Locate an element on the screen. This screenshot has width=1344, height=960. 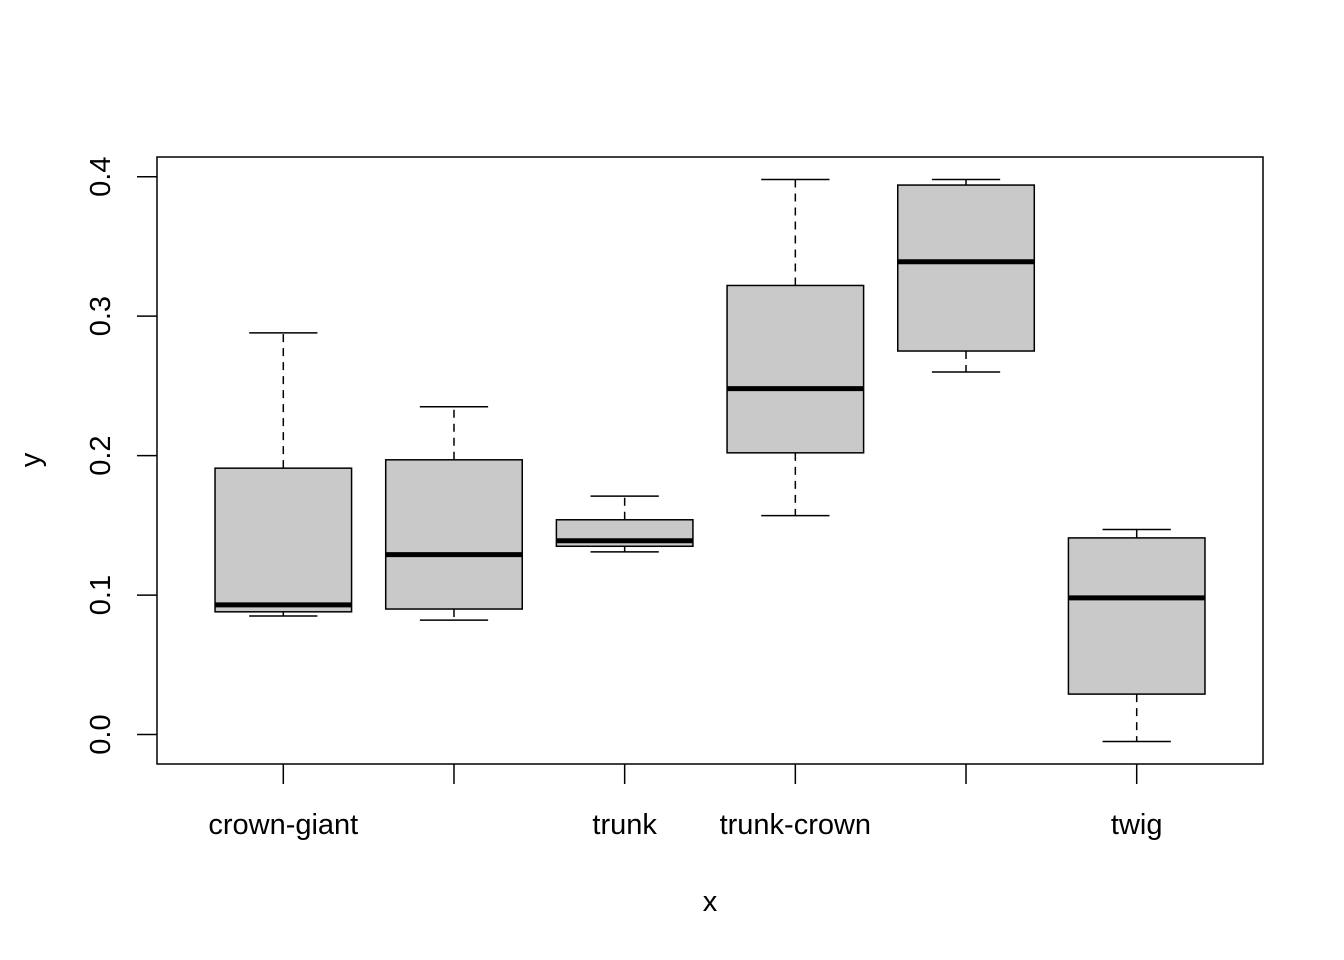
y-axis-label: y is located at coordinates (31, 459).